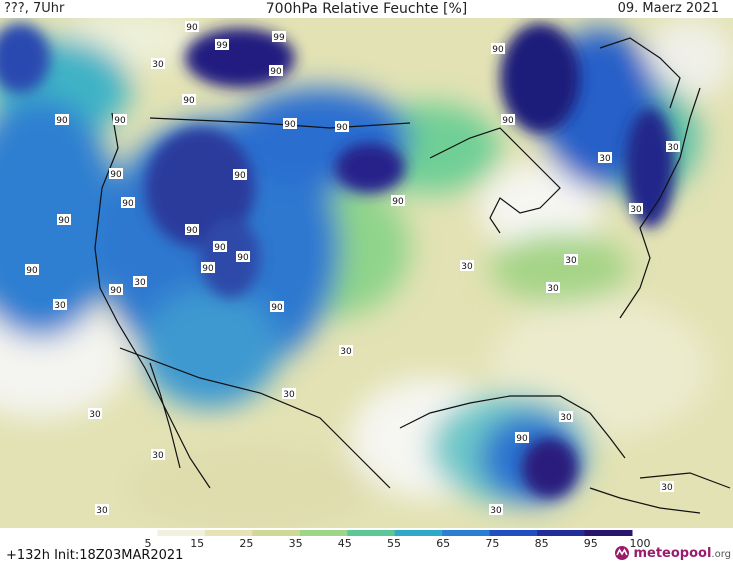 The image size is (733, 566). I want to click on legend-label: 100, so click(640, 542).